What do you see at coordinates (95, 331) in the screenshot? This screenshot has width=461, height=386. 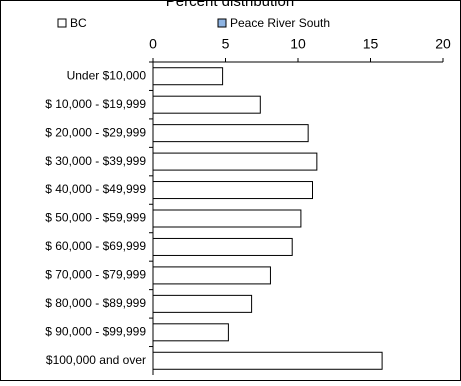 I see `y-tick-label: $ 90,000 - $99,999` at bounding box center [95, 331].